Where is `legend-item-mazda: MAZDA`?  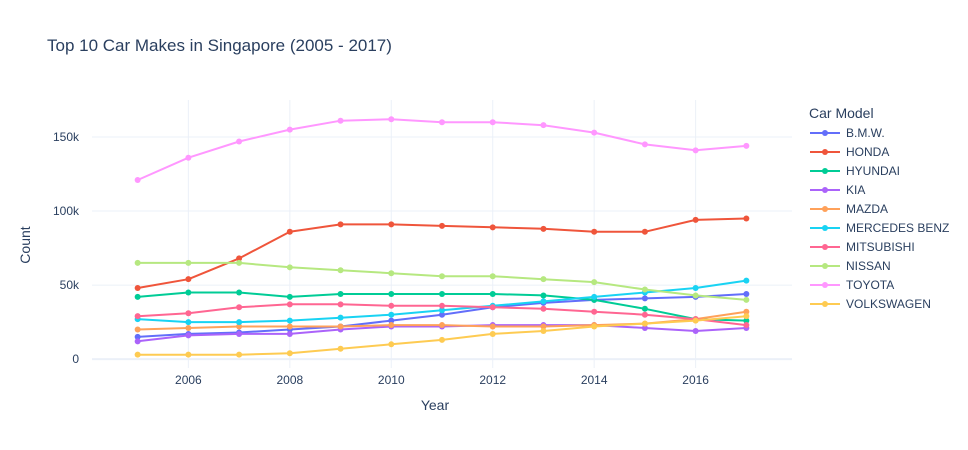 legend-item-mazda: MAZDA is located at coordinates (849, 209).